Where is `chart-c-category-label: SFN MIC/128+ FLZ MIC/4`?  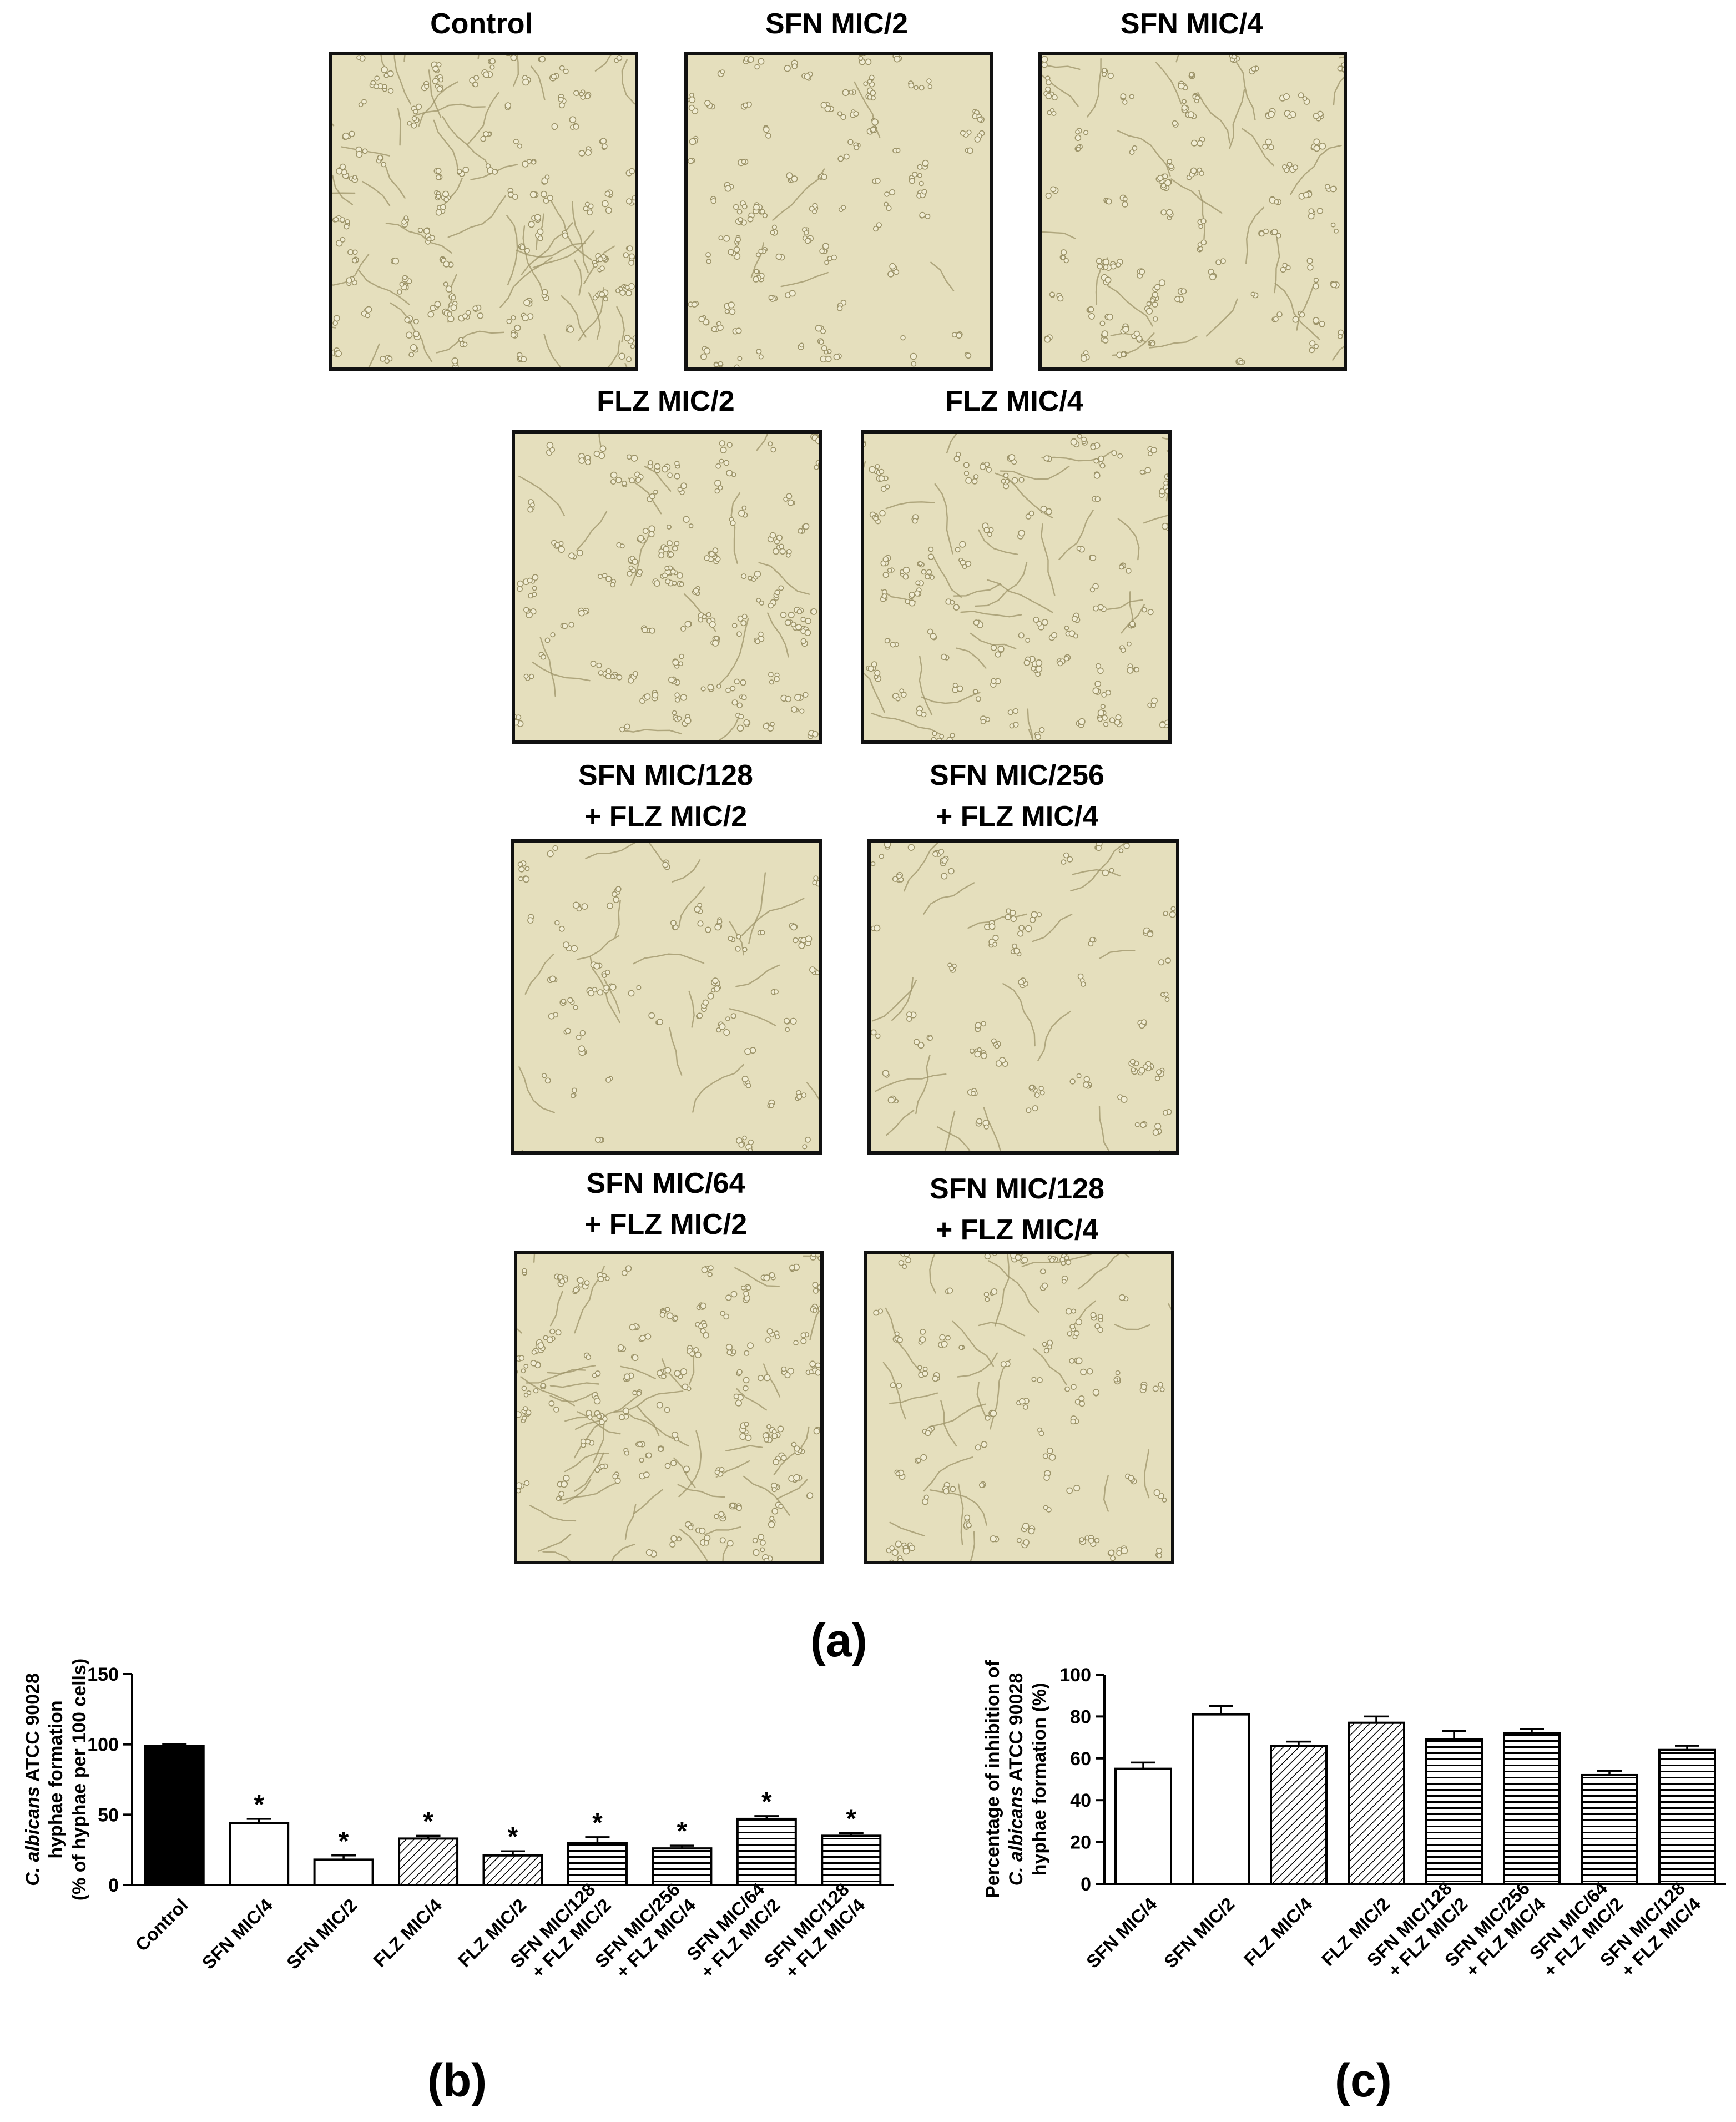 chart-c-category-label: SFN MIC/128+ FLZ MIC/4 is located at coordinates (1650, 1929).